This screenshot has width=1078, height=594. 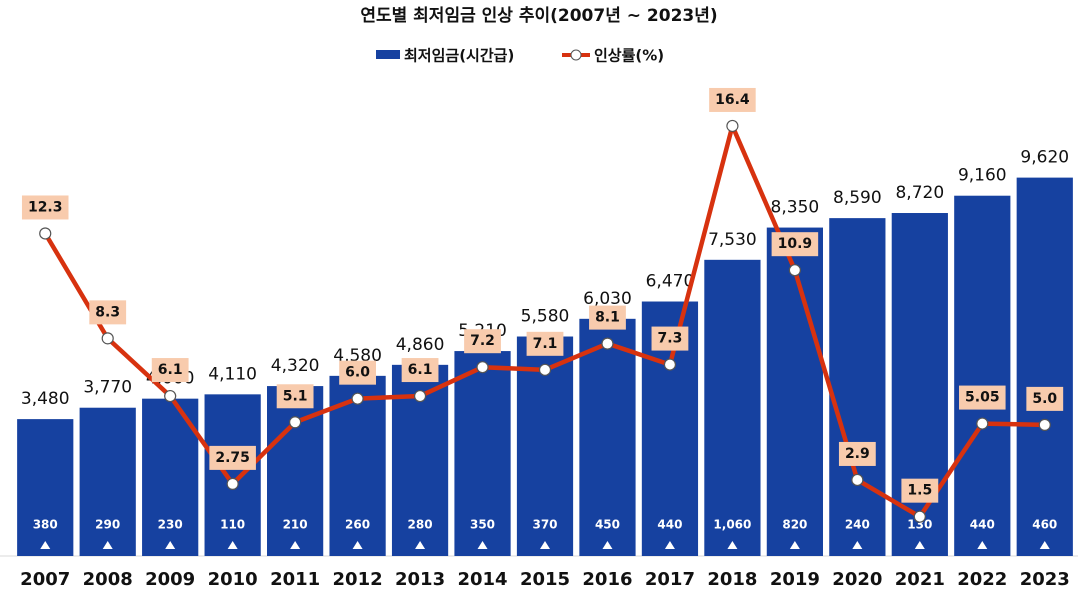 I want to click on line-value-text: 2.75, so click(x=232, y=458).